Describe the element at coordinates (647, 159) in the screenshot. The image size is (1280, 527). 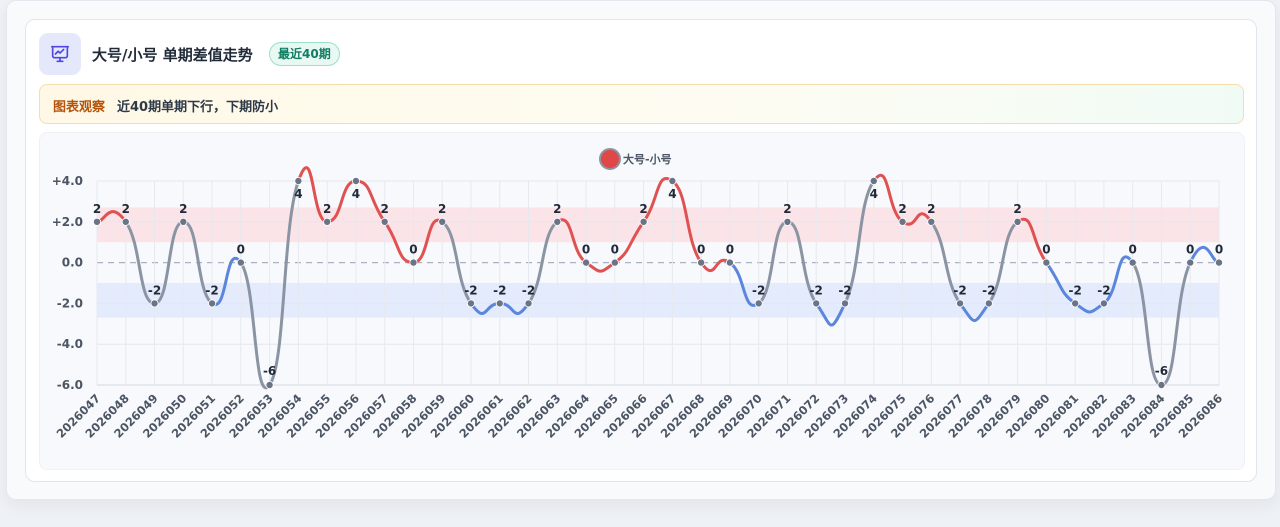
I see `legend-label: 大号-小号` at that location.